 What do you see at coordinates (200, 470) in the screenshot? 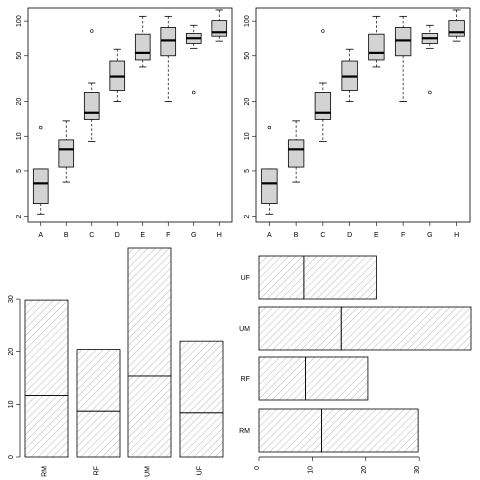
I see `x-tick-label: UF` at bounding box center [200, 470].